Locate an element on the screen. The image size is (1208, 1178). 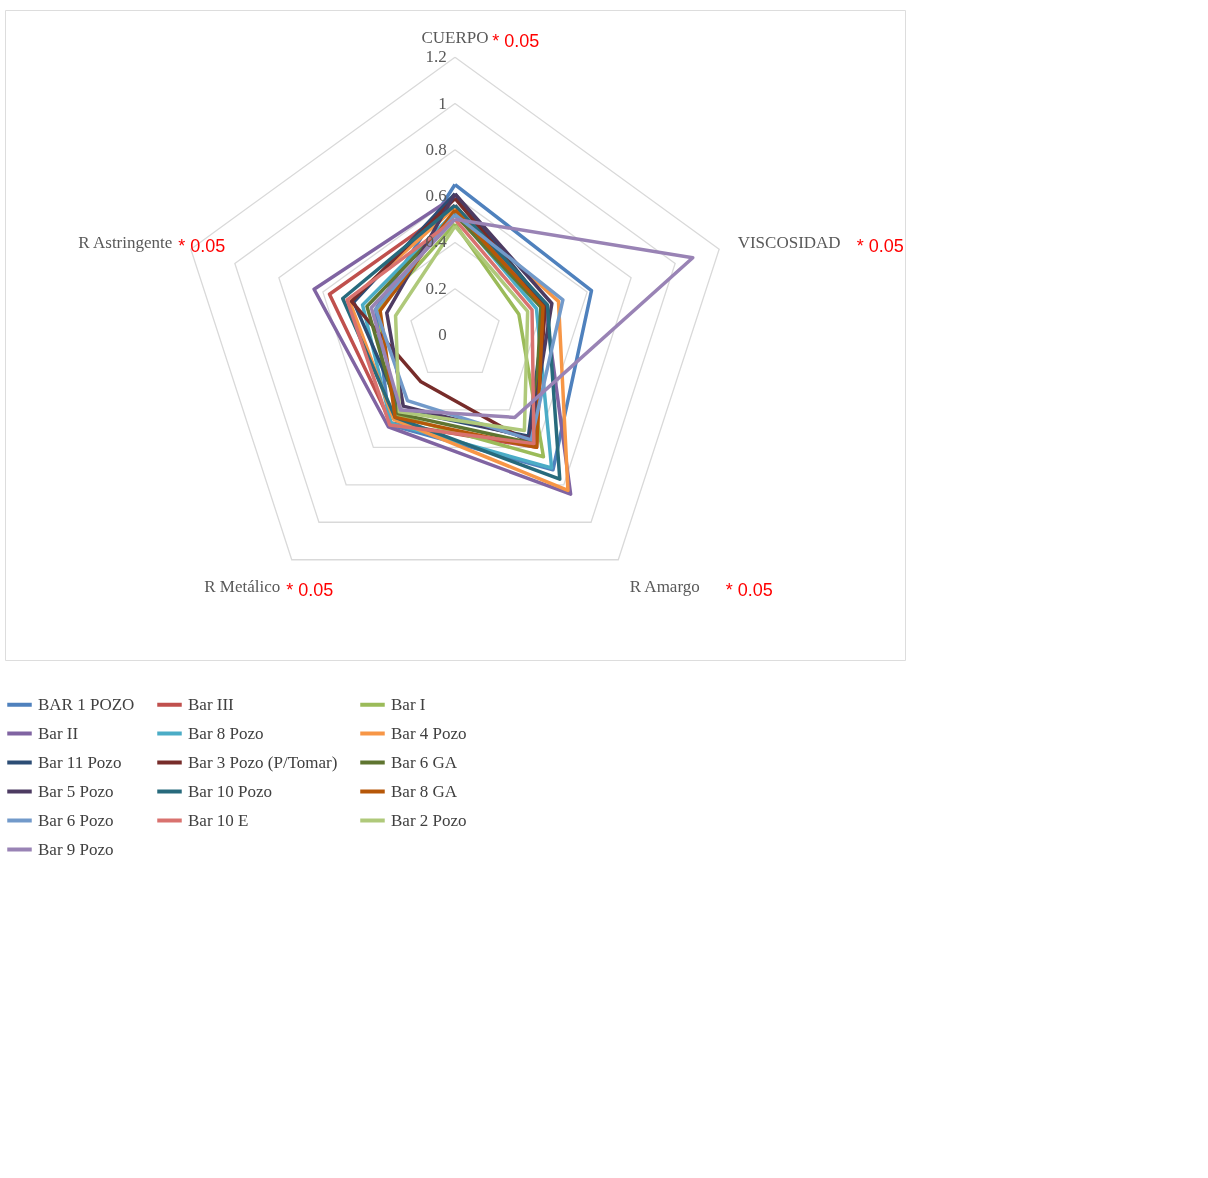
spoke-label: R Amargo is located at coordinates (664, 586).